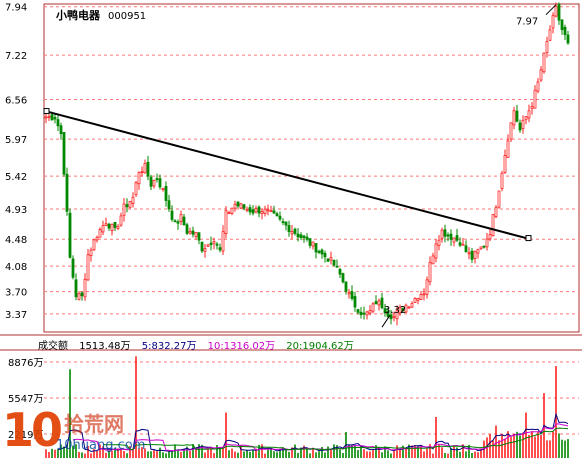  I want to click on price-tick-label: 6.56, so click(16, 100).